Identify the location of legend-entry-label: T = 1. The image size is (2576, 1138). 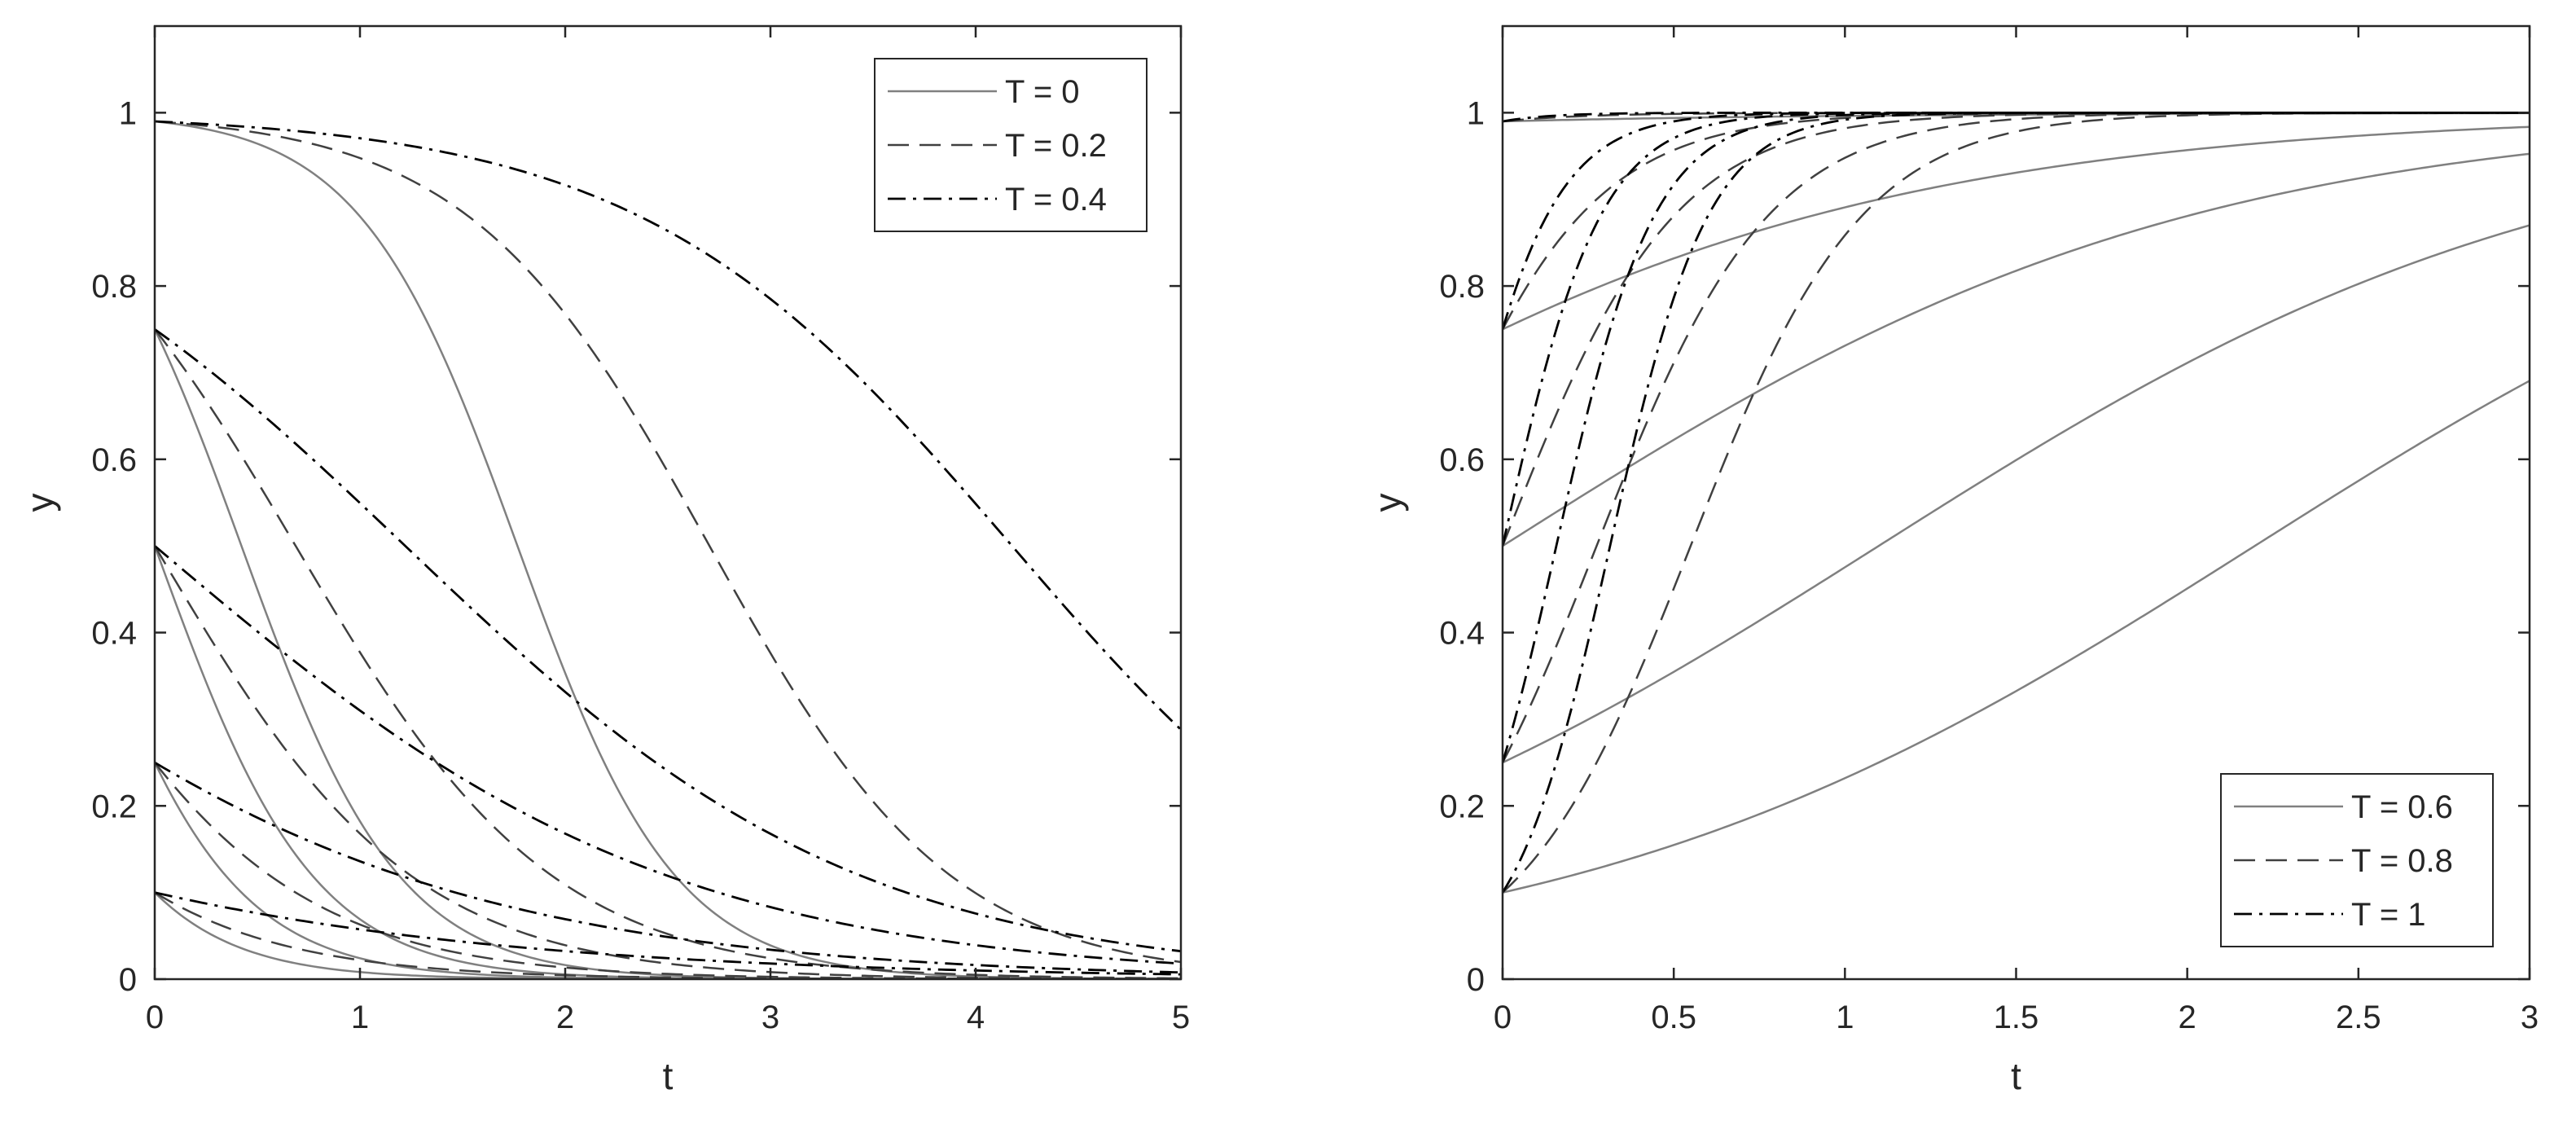
(2388, 915).